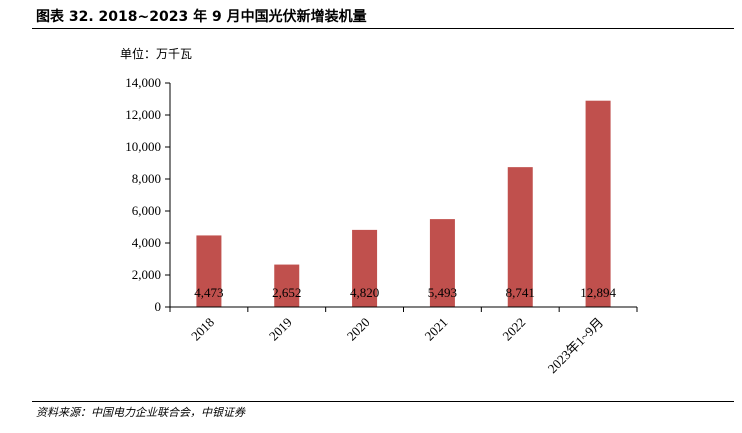  I want to click on y-tick-label: 4,000, so click(146, 242).